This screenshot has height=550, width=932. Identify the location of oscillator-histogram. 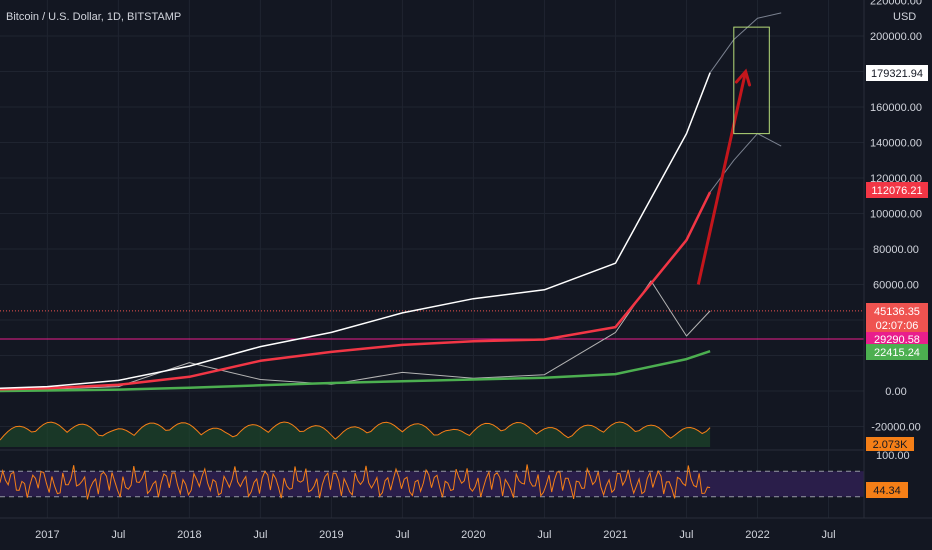
(355, 434).